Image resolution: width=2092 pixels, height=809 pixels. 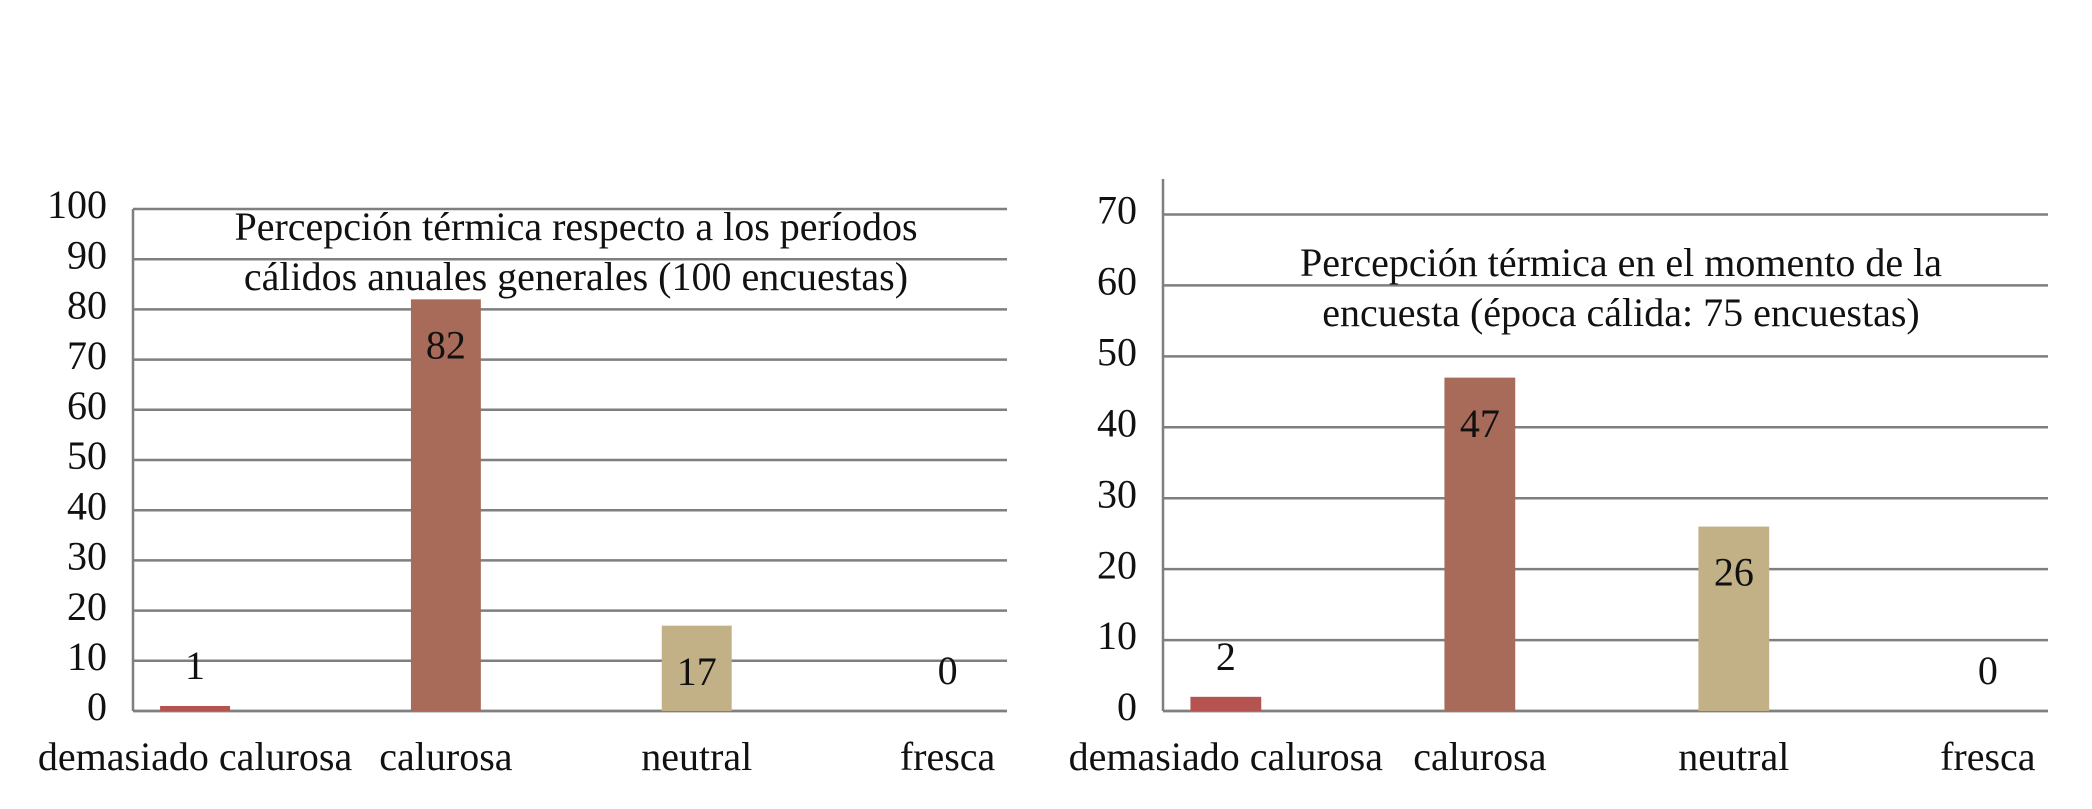 I want to click on data-label: 1, so click(x=195, y=665).